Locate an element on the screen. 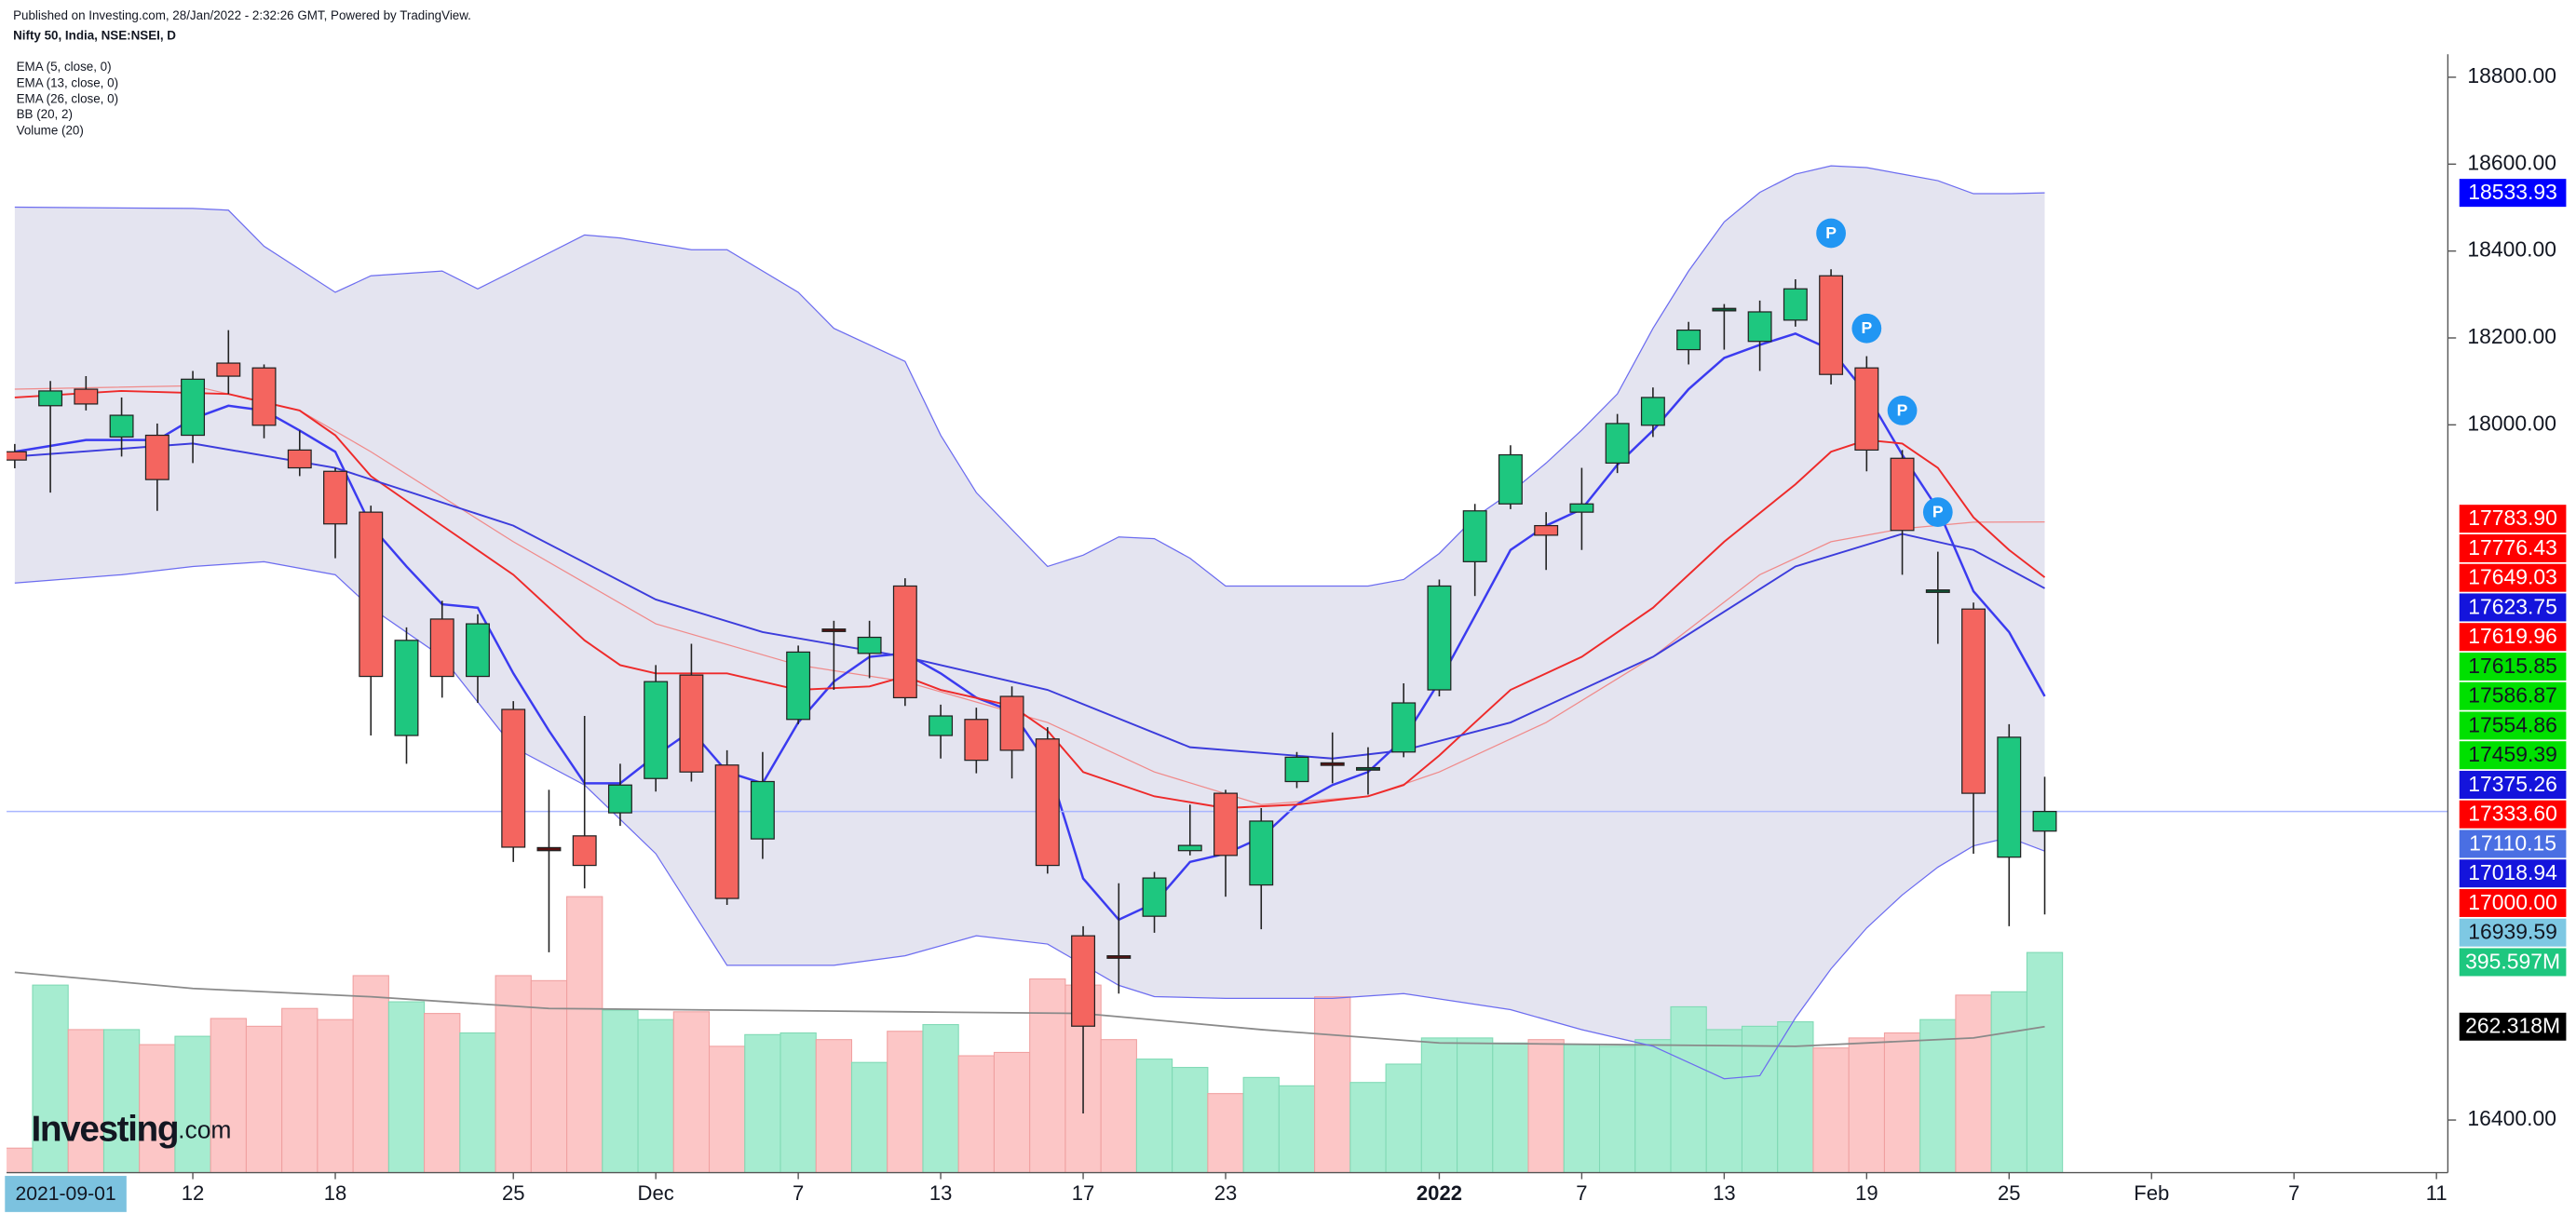  price-label: 395.597M is located at coordinates (2512, 961).